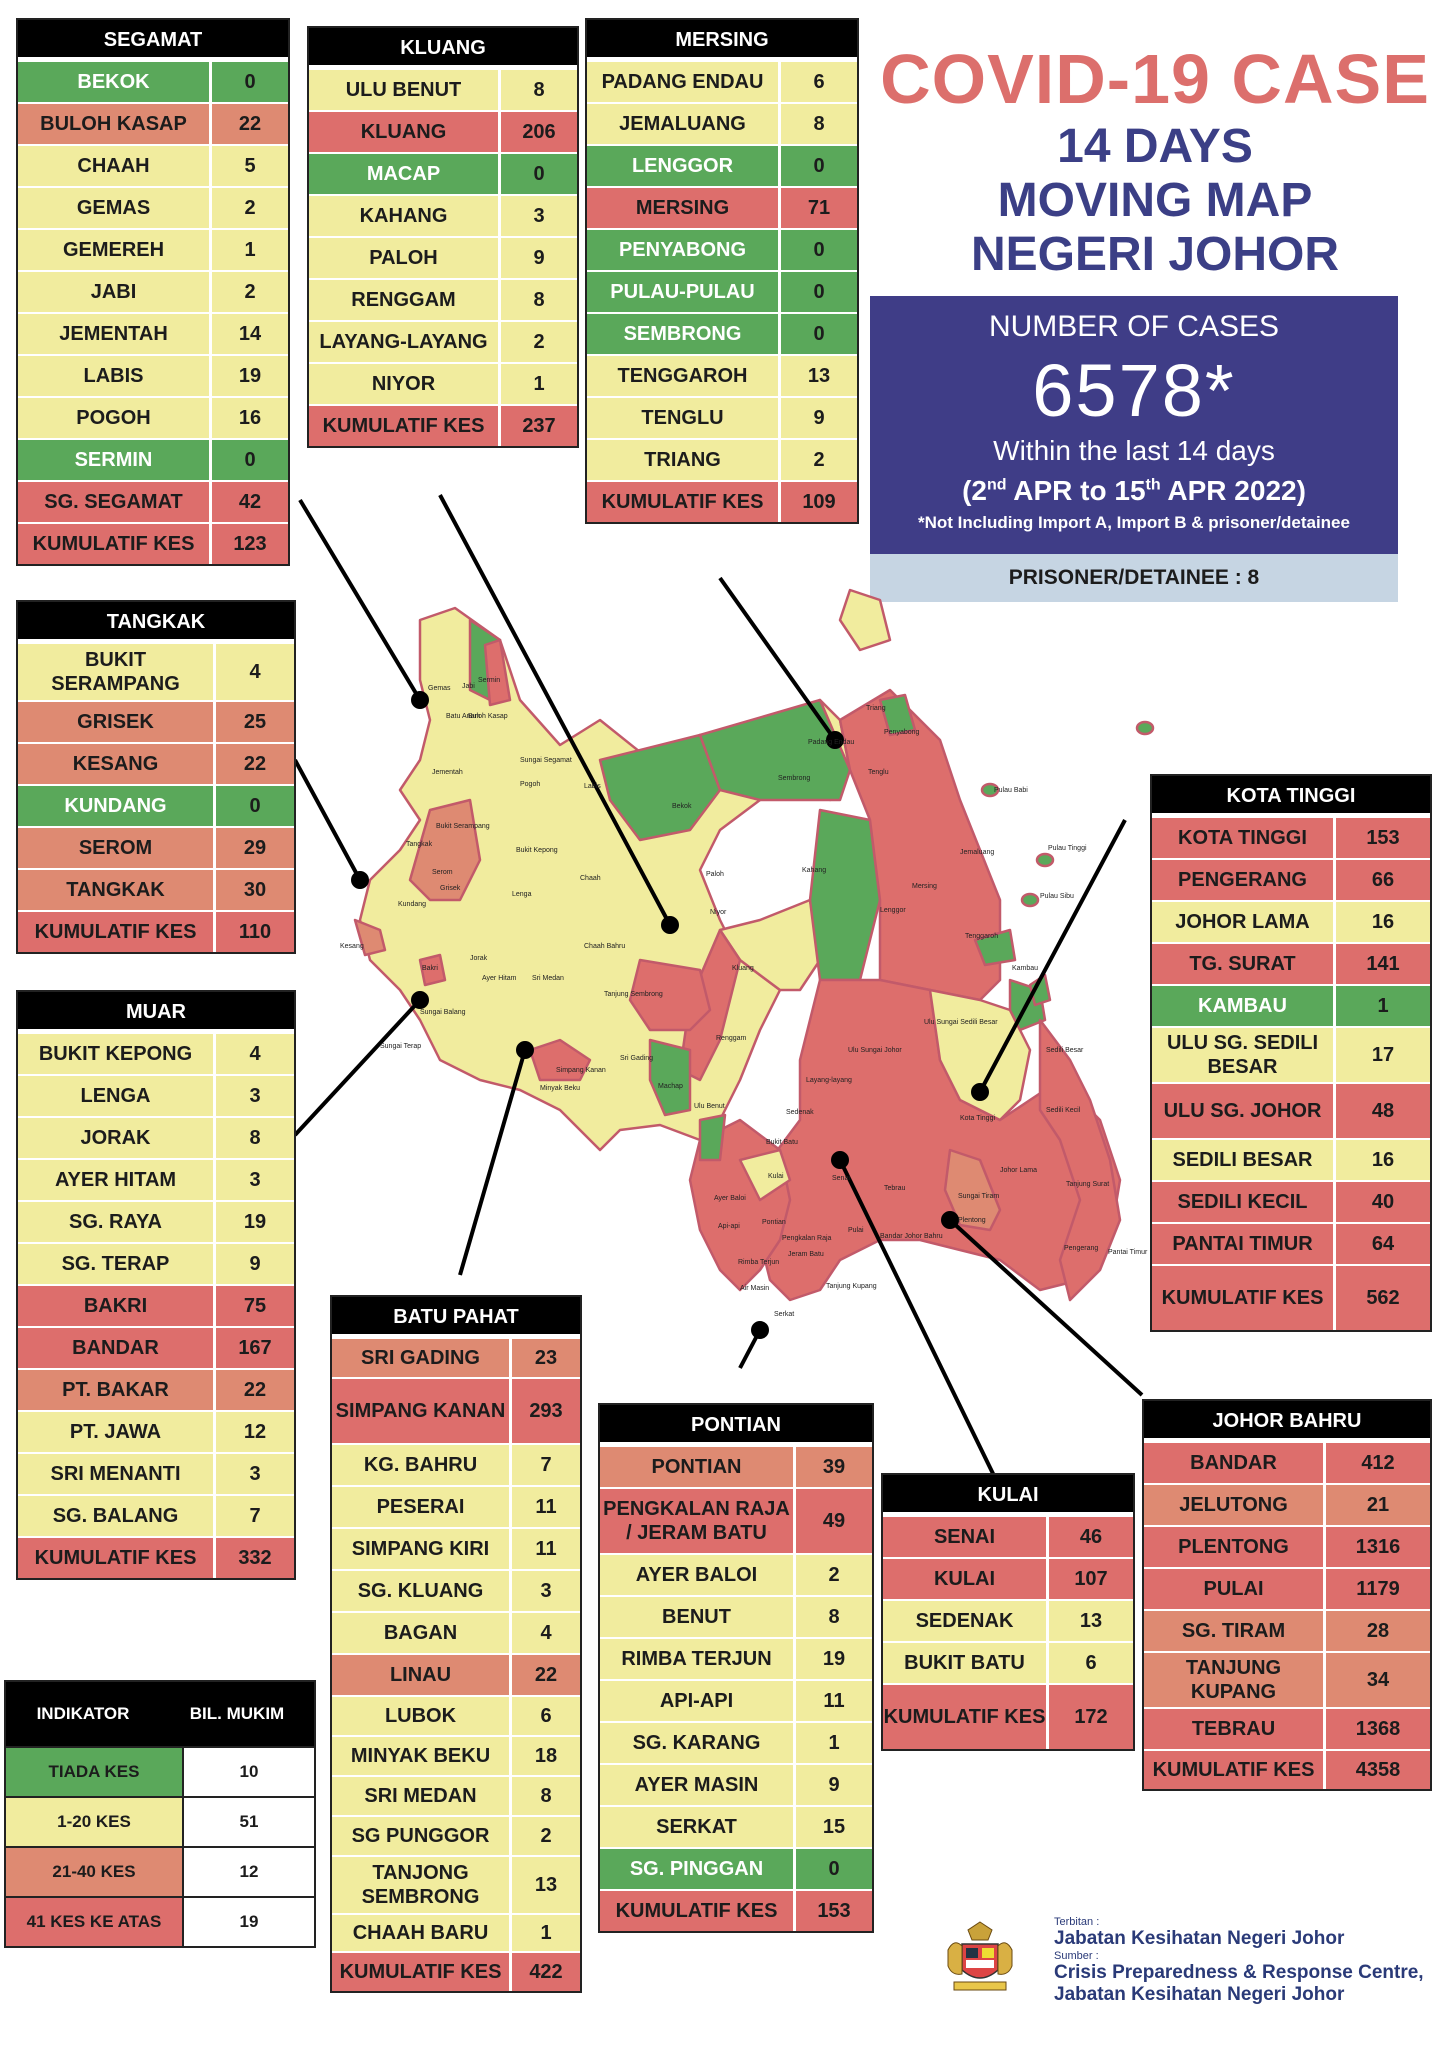 The width and height of the screenshot is (1448, 2048). Describe the element at coordinates (1008, 1716) in the screenshot. I see `mukim-row: KUMULATIF KES 172` at that location.